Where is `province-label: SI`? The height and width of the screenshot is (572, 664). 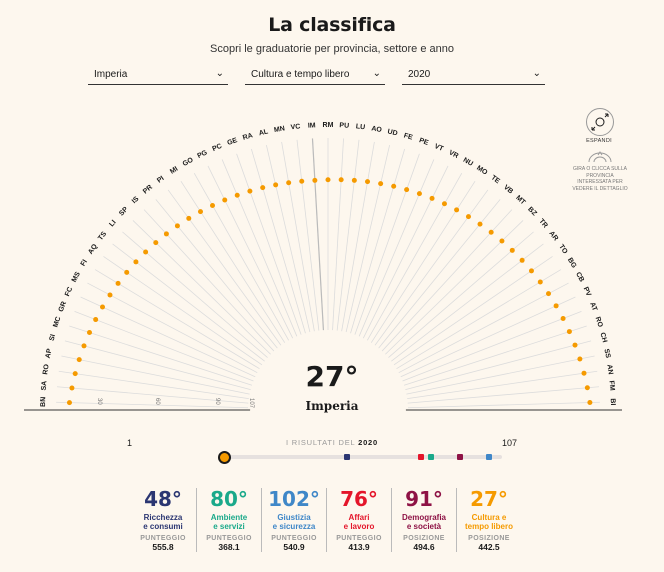
province-label: SI is located at coordinates (53, 338).